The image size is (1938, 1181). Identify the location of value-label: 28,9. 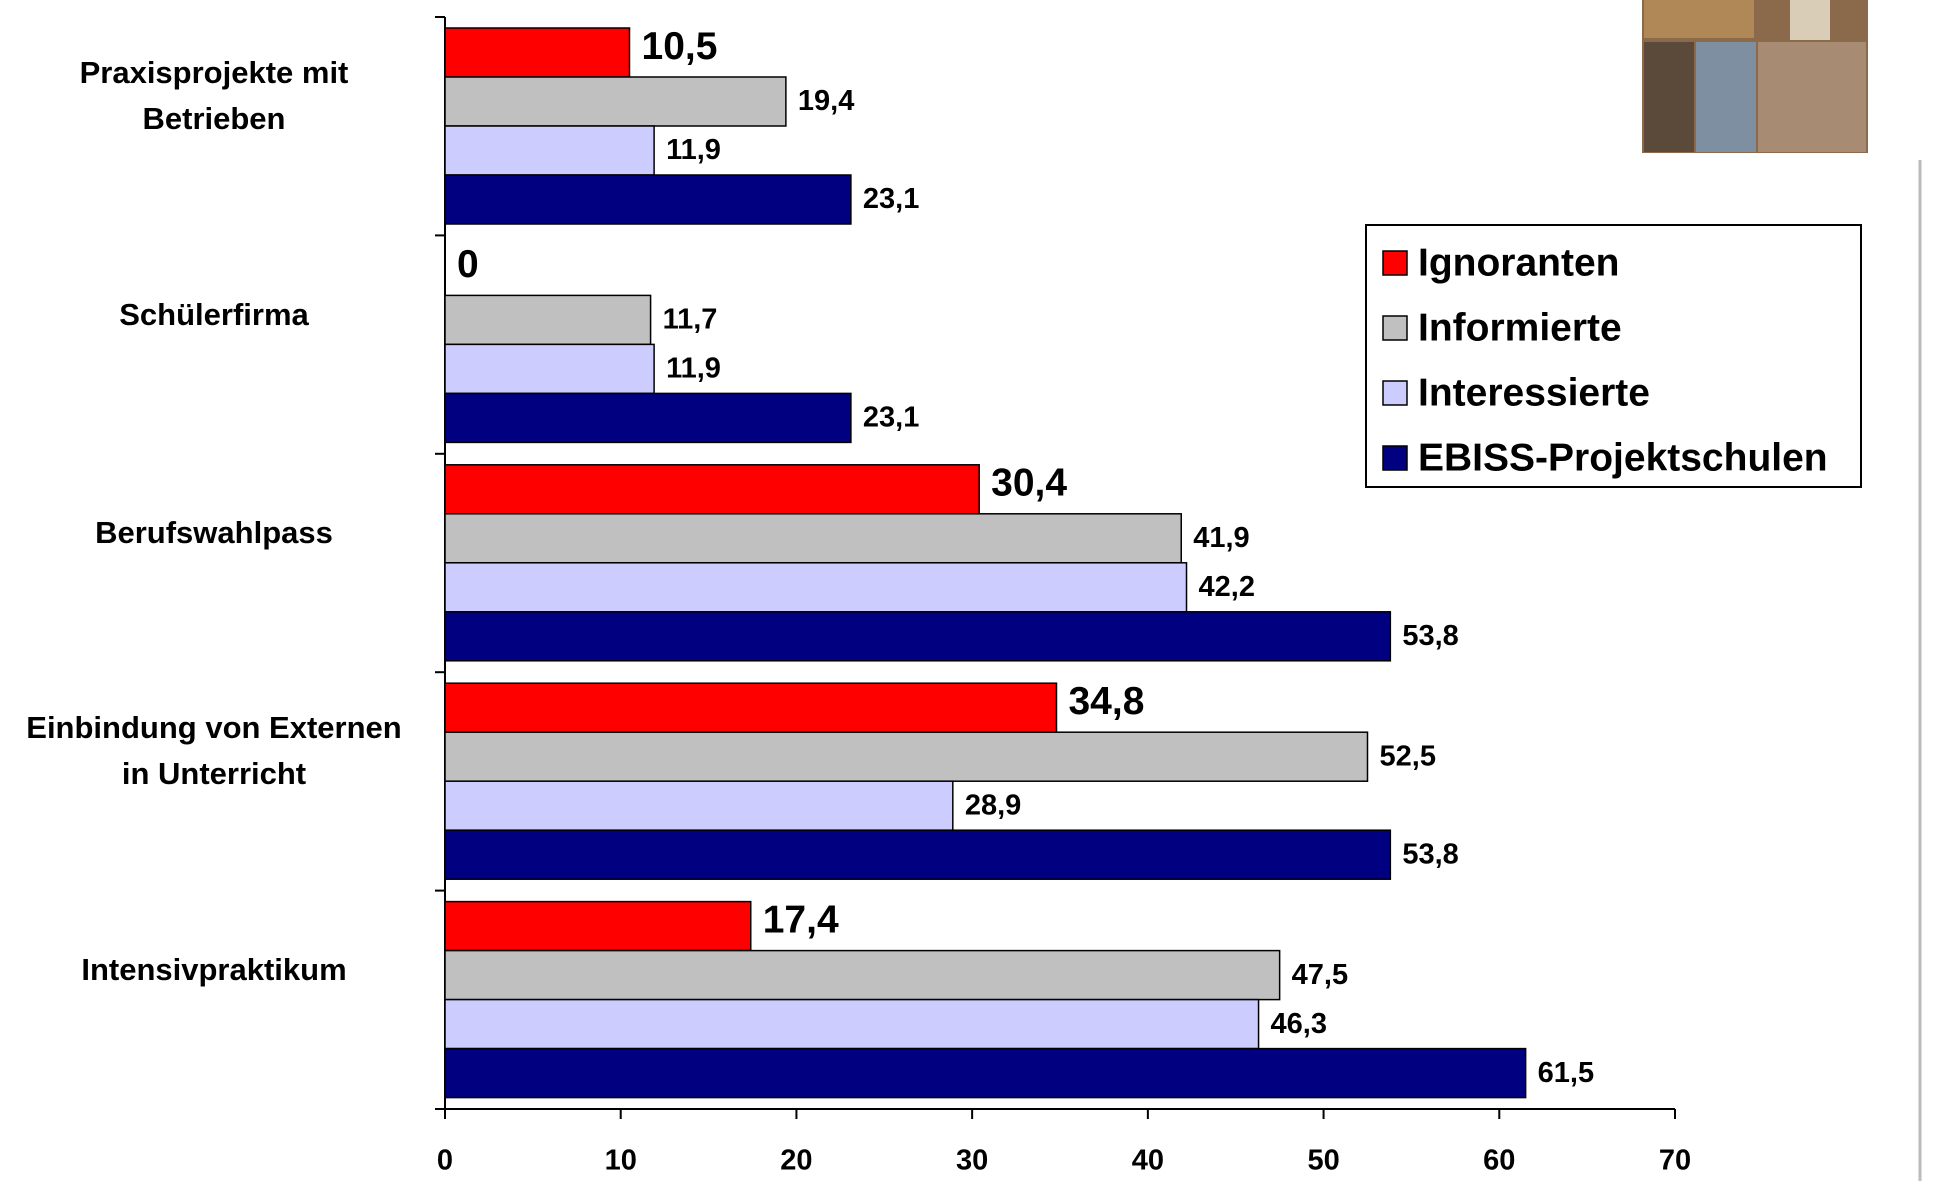
(993, 805).